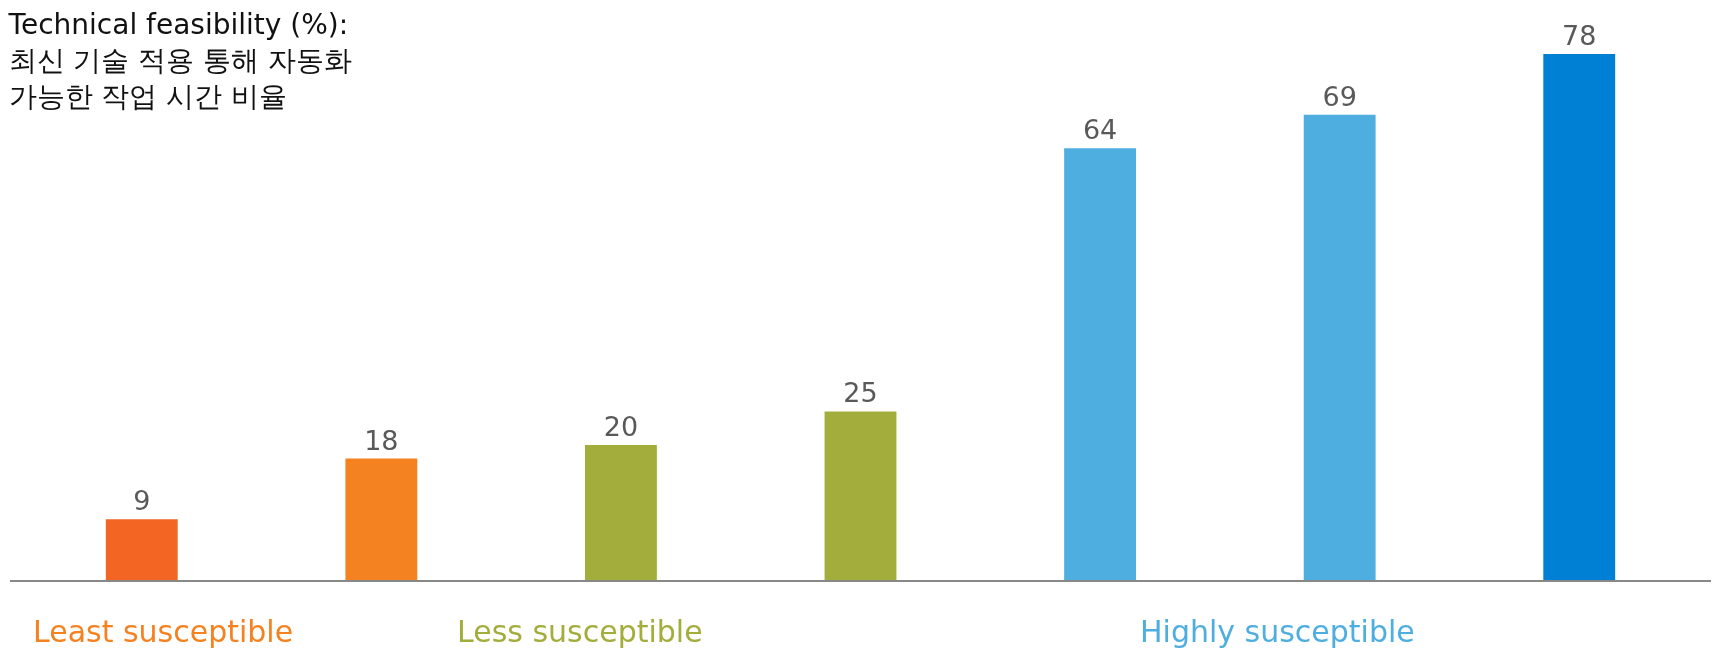 This screenshot has width=1721, height=655. Describe the element at coordinates (621, 427) in the screenshot. I see `data-label: 20` at that location.